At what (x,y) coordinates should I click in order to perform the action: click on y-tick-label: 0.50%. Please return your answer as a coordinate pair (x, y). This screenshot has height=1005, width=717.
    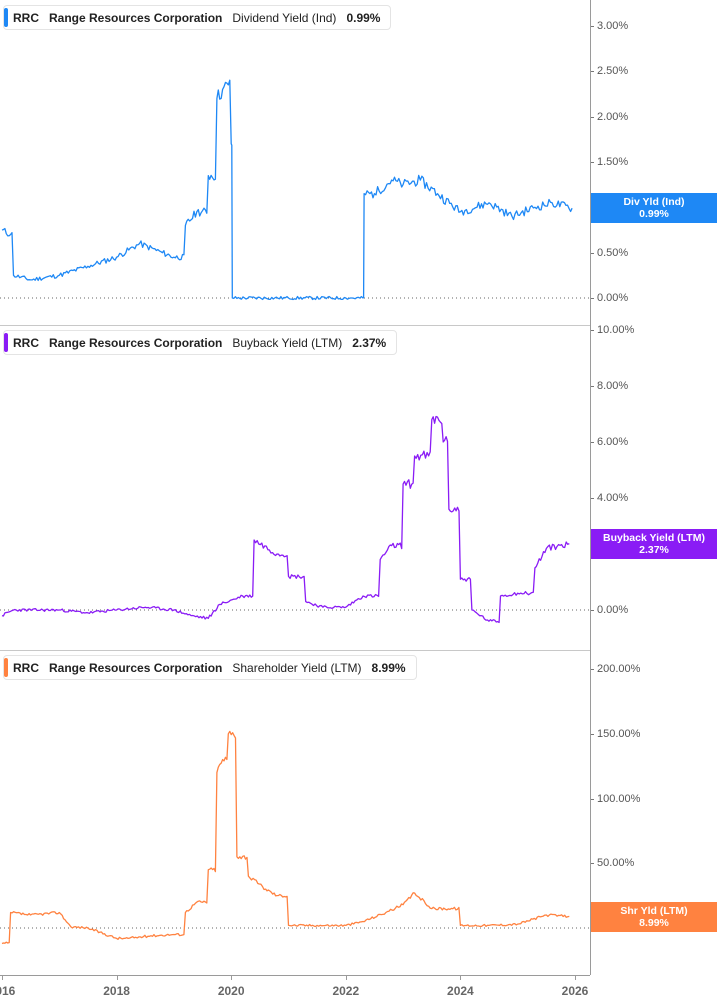
    Looking at the image, I should click on (613, 252).